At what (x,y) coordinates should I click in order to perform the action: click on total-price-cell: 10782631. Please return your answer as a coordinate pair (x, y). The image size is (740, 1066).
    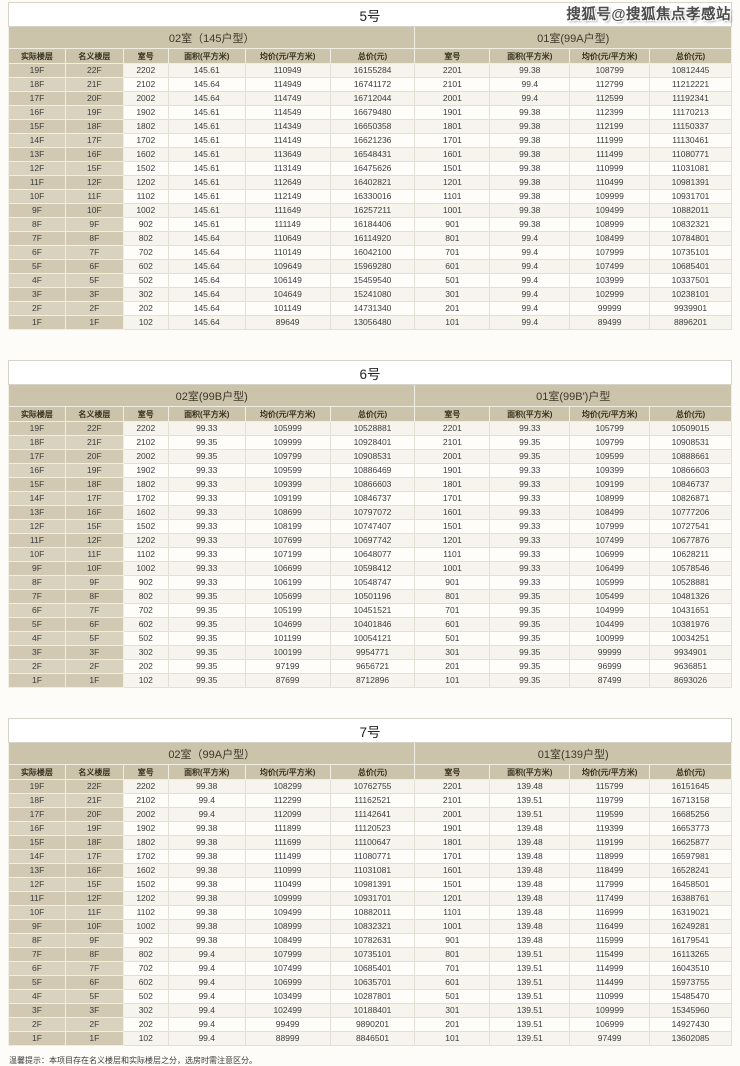
    Looking at the image, I should click on (372, 940).